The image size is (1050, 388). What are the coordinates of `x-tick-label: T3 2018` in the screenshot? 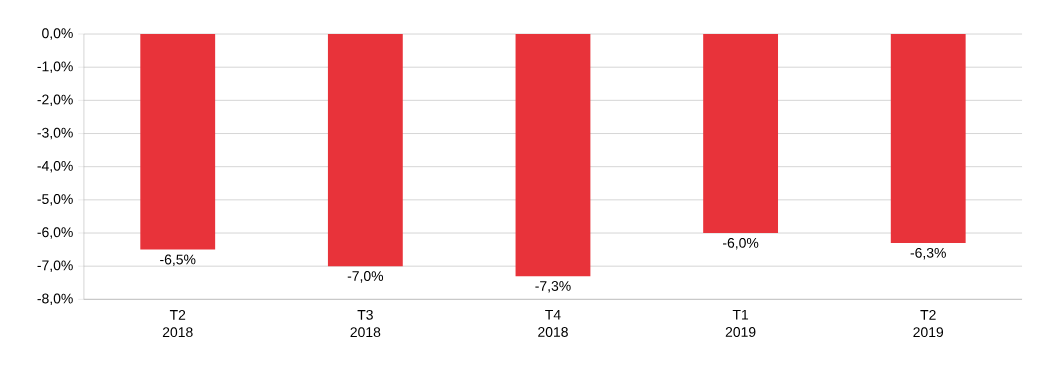 It's located at (365, 323).